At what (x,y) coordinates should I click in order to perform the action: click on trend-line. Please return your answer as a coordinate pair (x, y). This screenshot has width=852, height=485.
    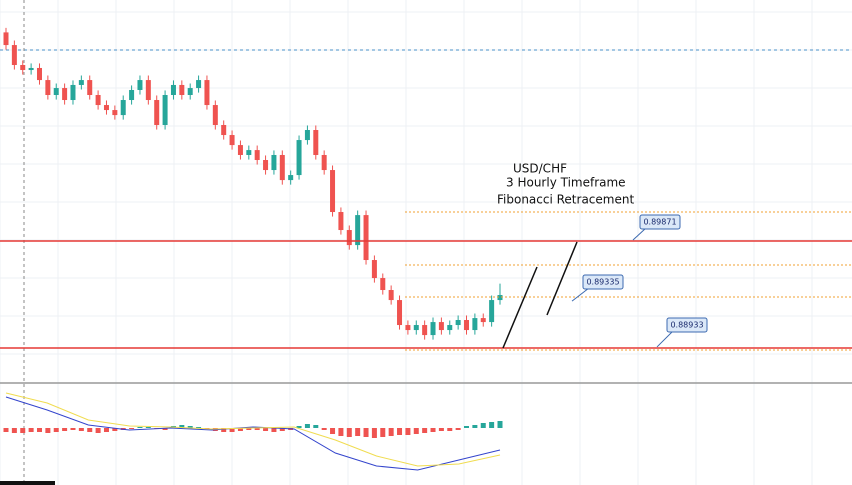
    Looking at the image, I should click on (562, 278).